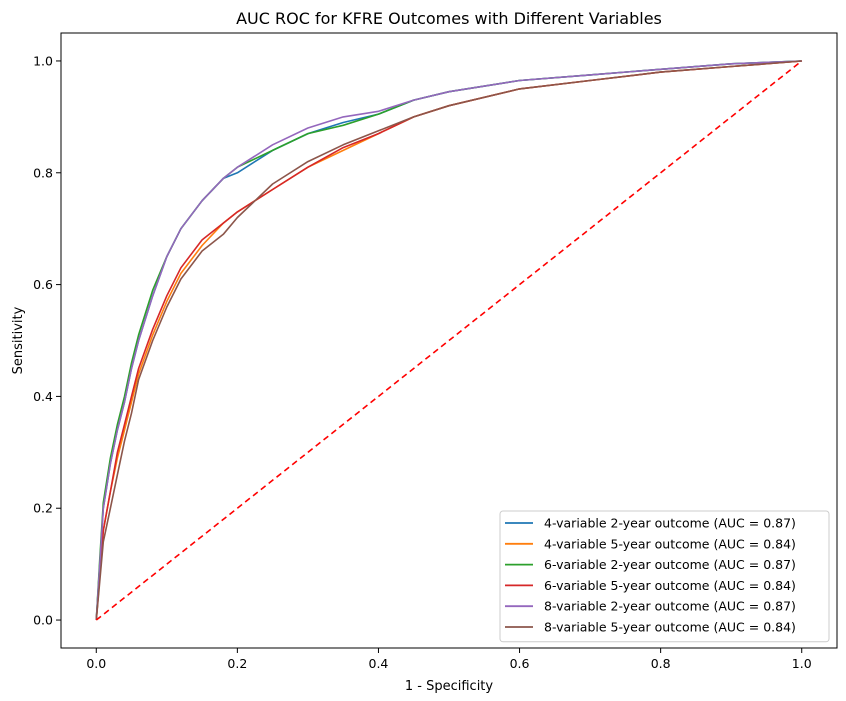 The height and width of the screenshot is (701, 846). What do you see at coordinates (379, 663) in the screenshot?
I see `x-tick-label: 0.4` at bounding box center [379, 663].